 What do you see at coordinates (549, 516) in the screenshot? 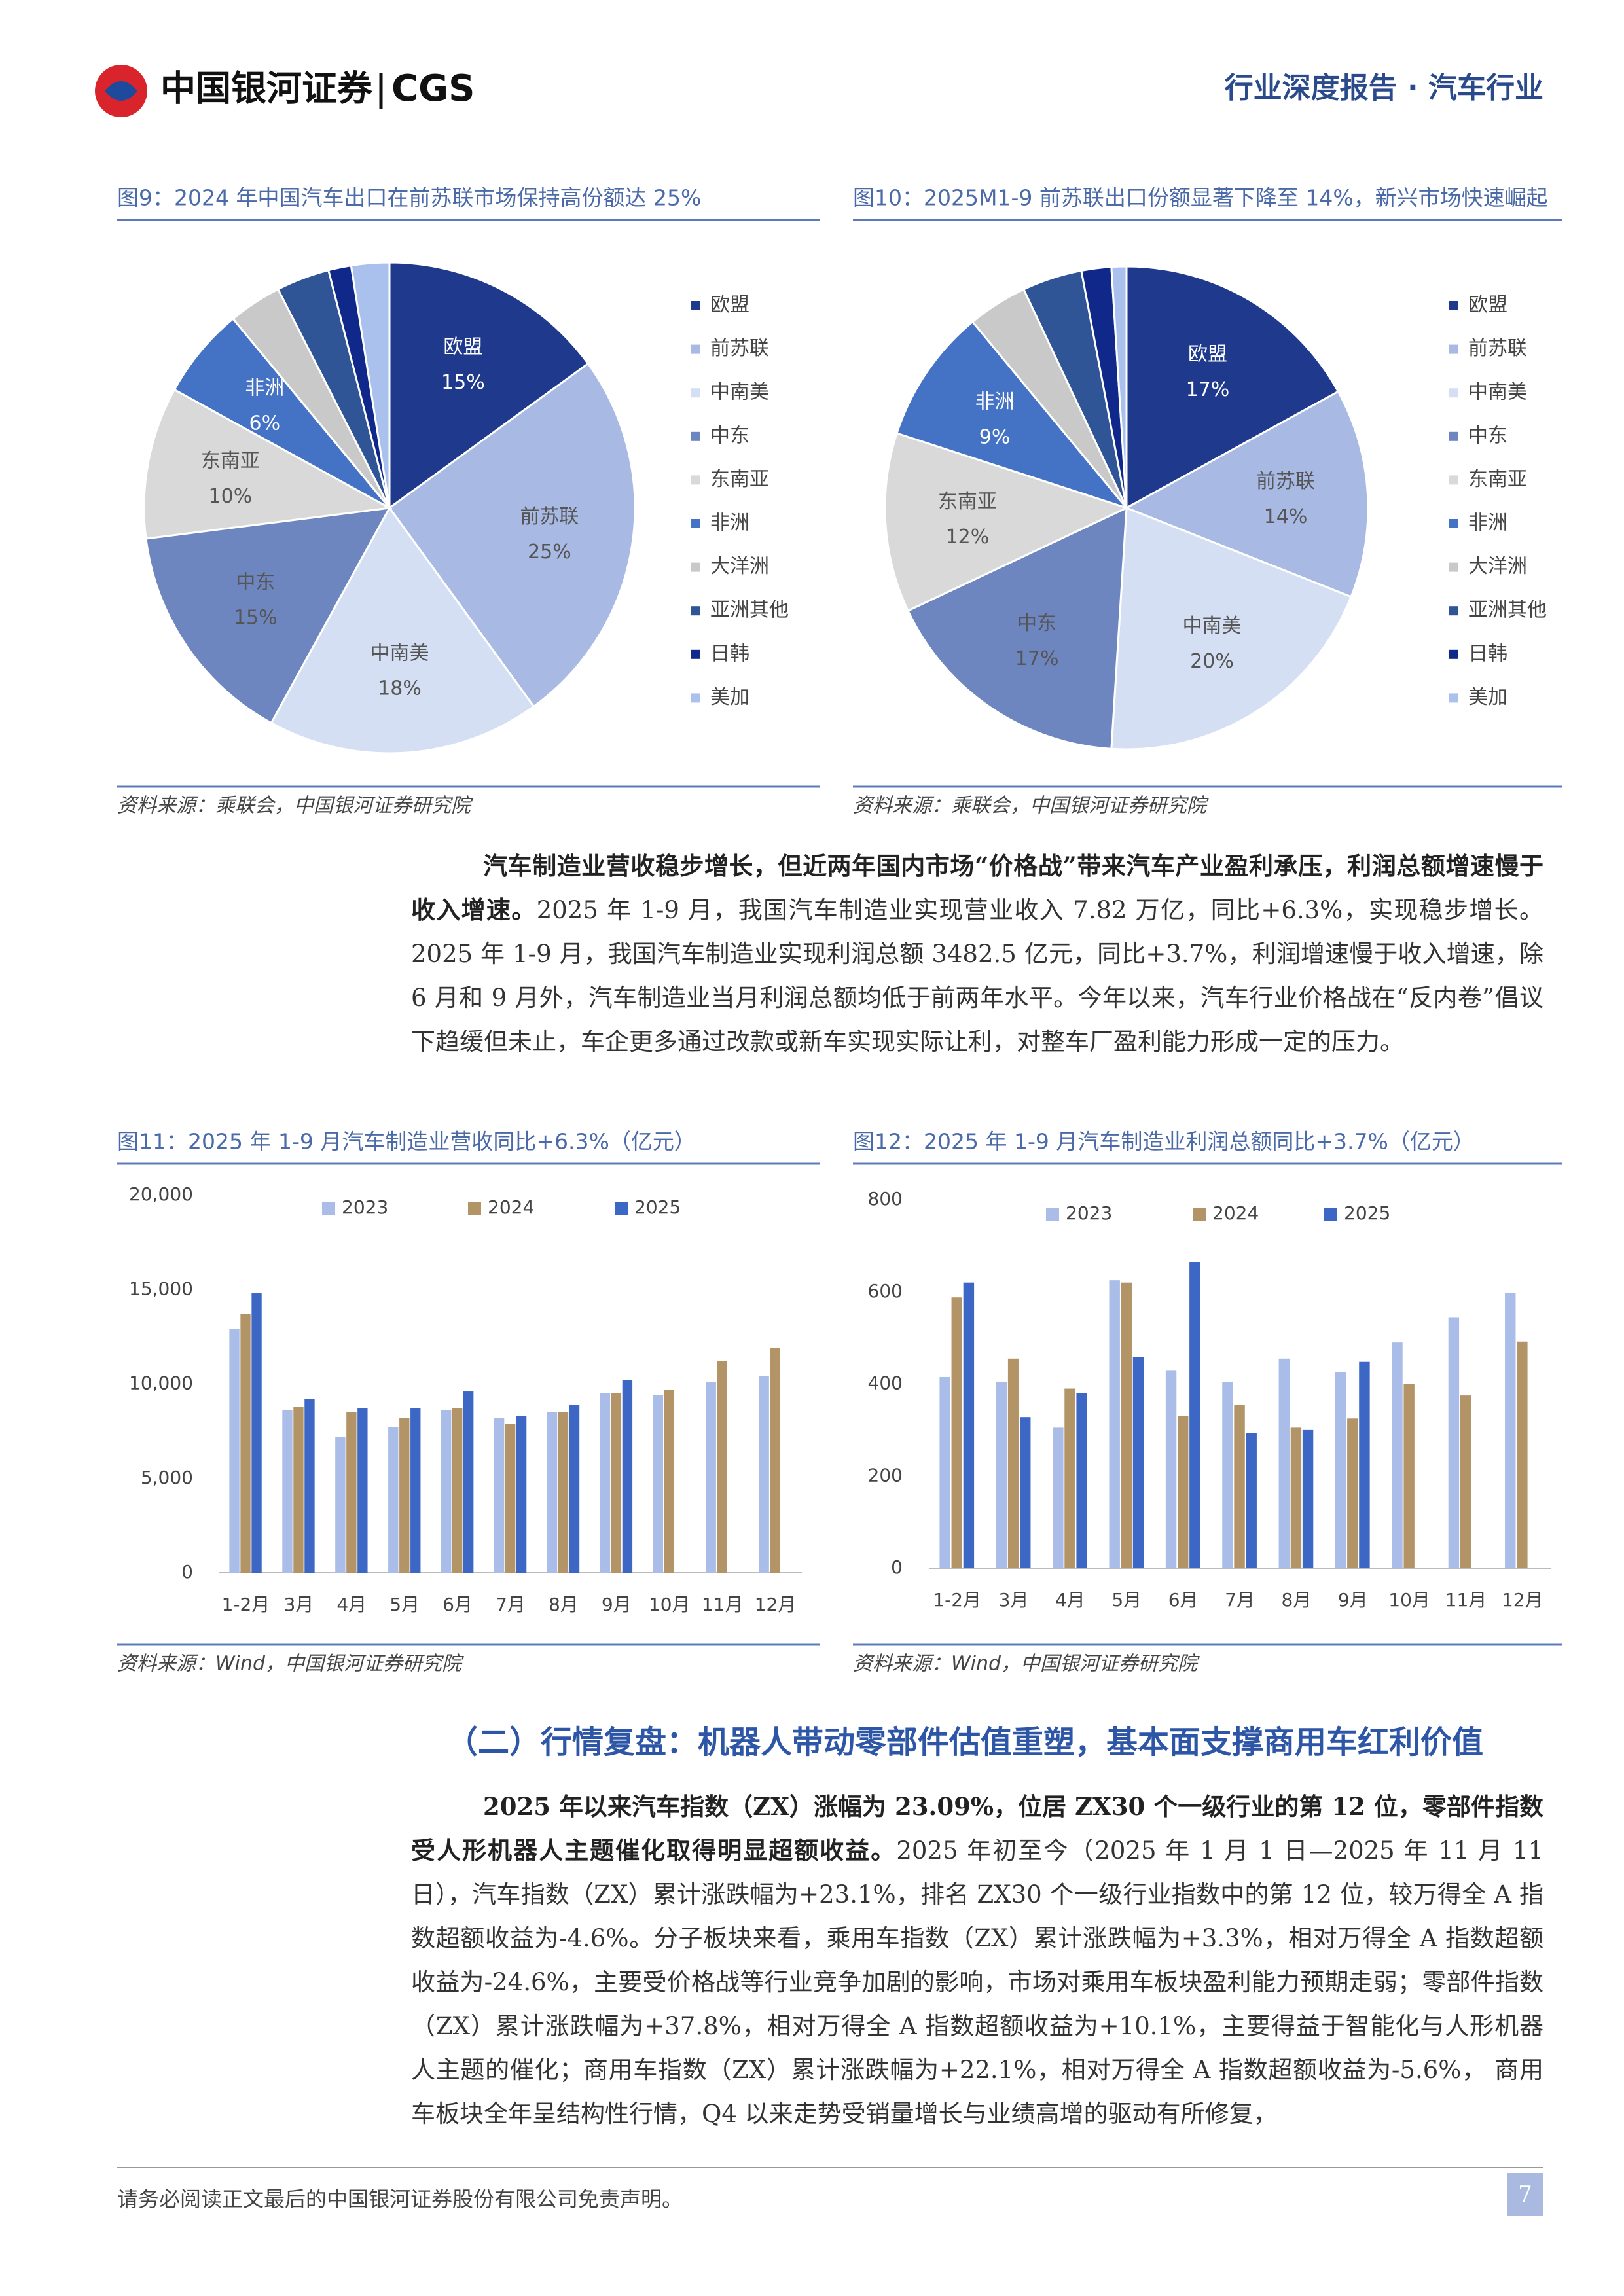
I see `slice-label: 前苏联` at bounding box center [549, 516].